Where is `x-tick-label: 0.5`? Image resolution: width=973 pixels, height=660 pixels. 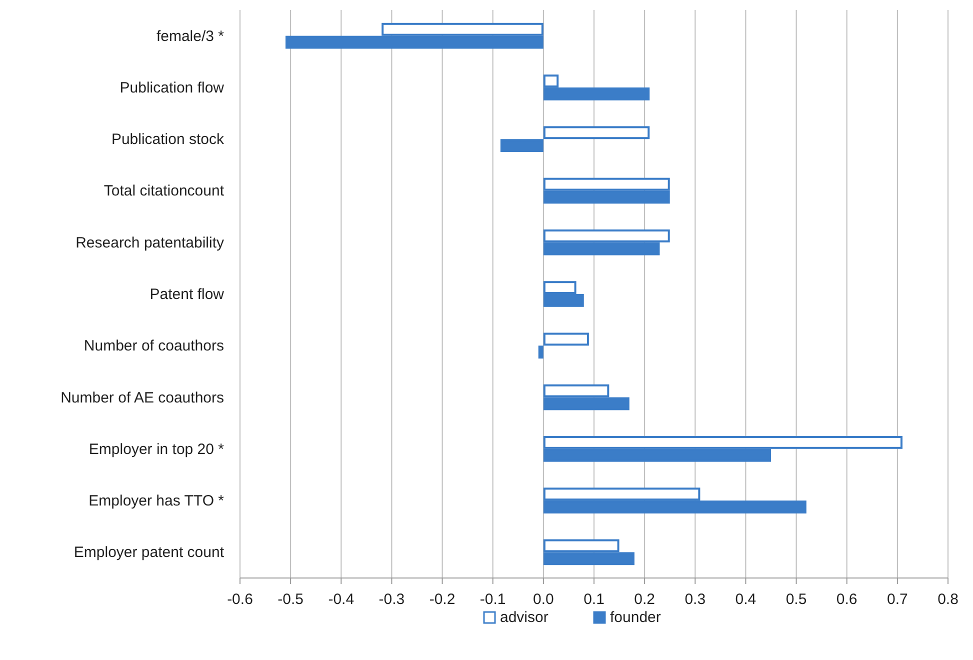 x-tick-label: 0.5 is located at coordinates (796, 599).